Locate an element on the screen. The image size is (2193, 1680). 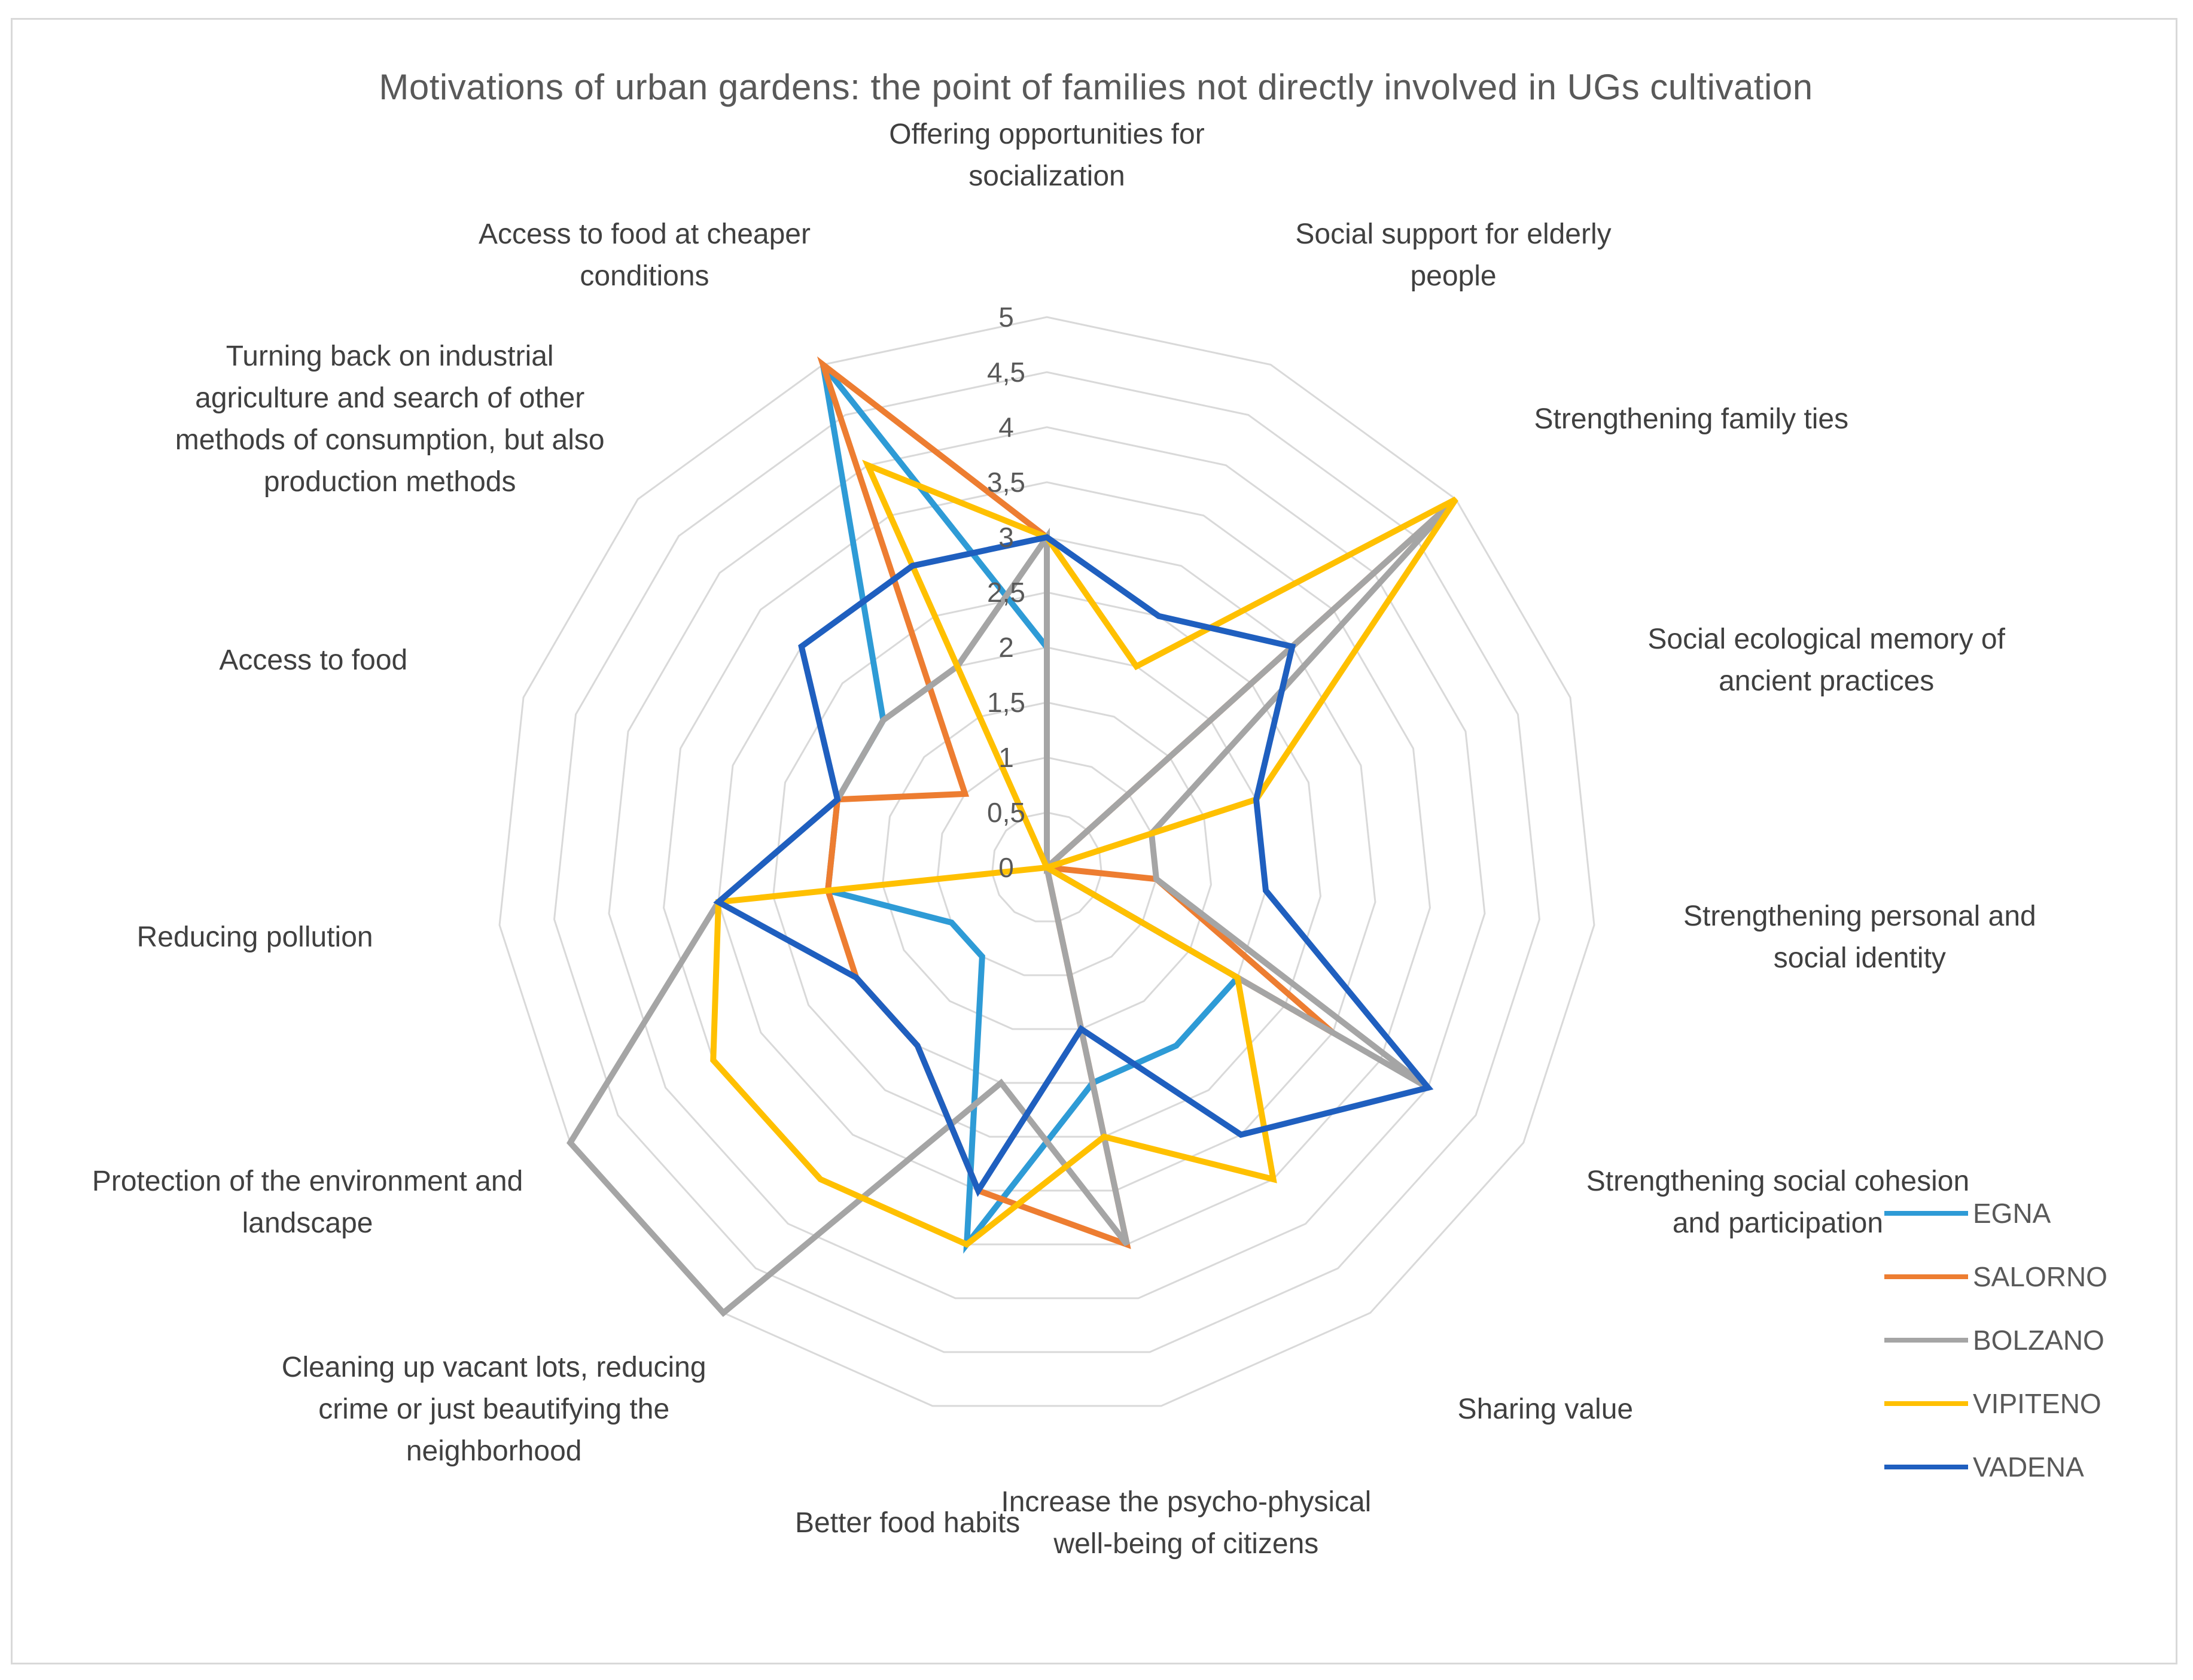
category-label: Reducing pollution is located at coordinates (254, 937).